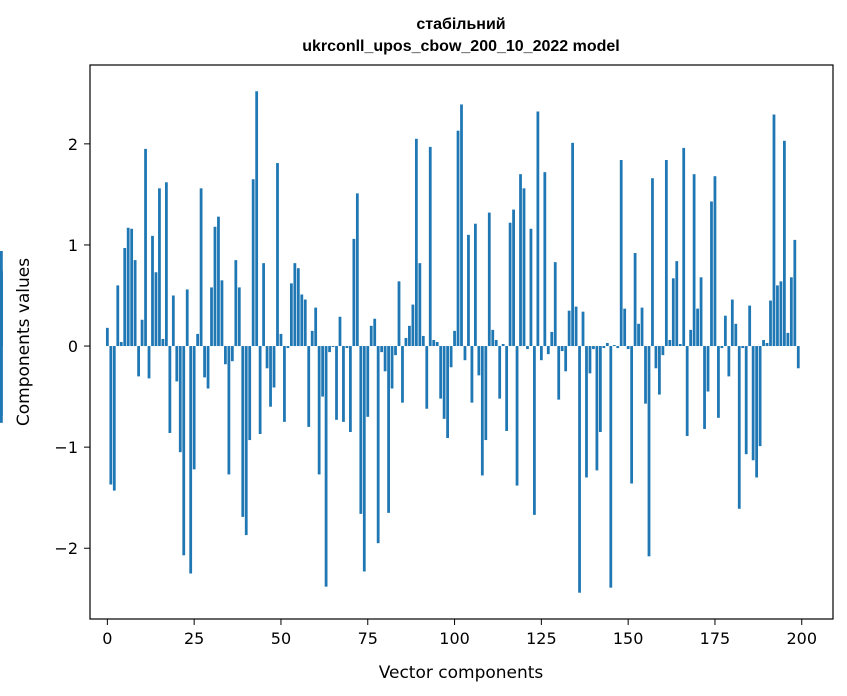 The image size is (847, 696). I want to click on x-tick-label: 150, so click(628, 638).